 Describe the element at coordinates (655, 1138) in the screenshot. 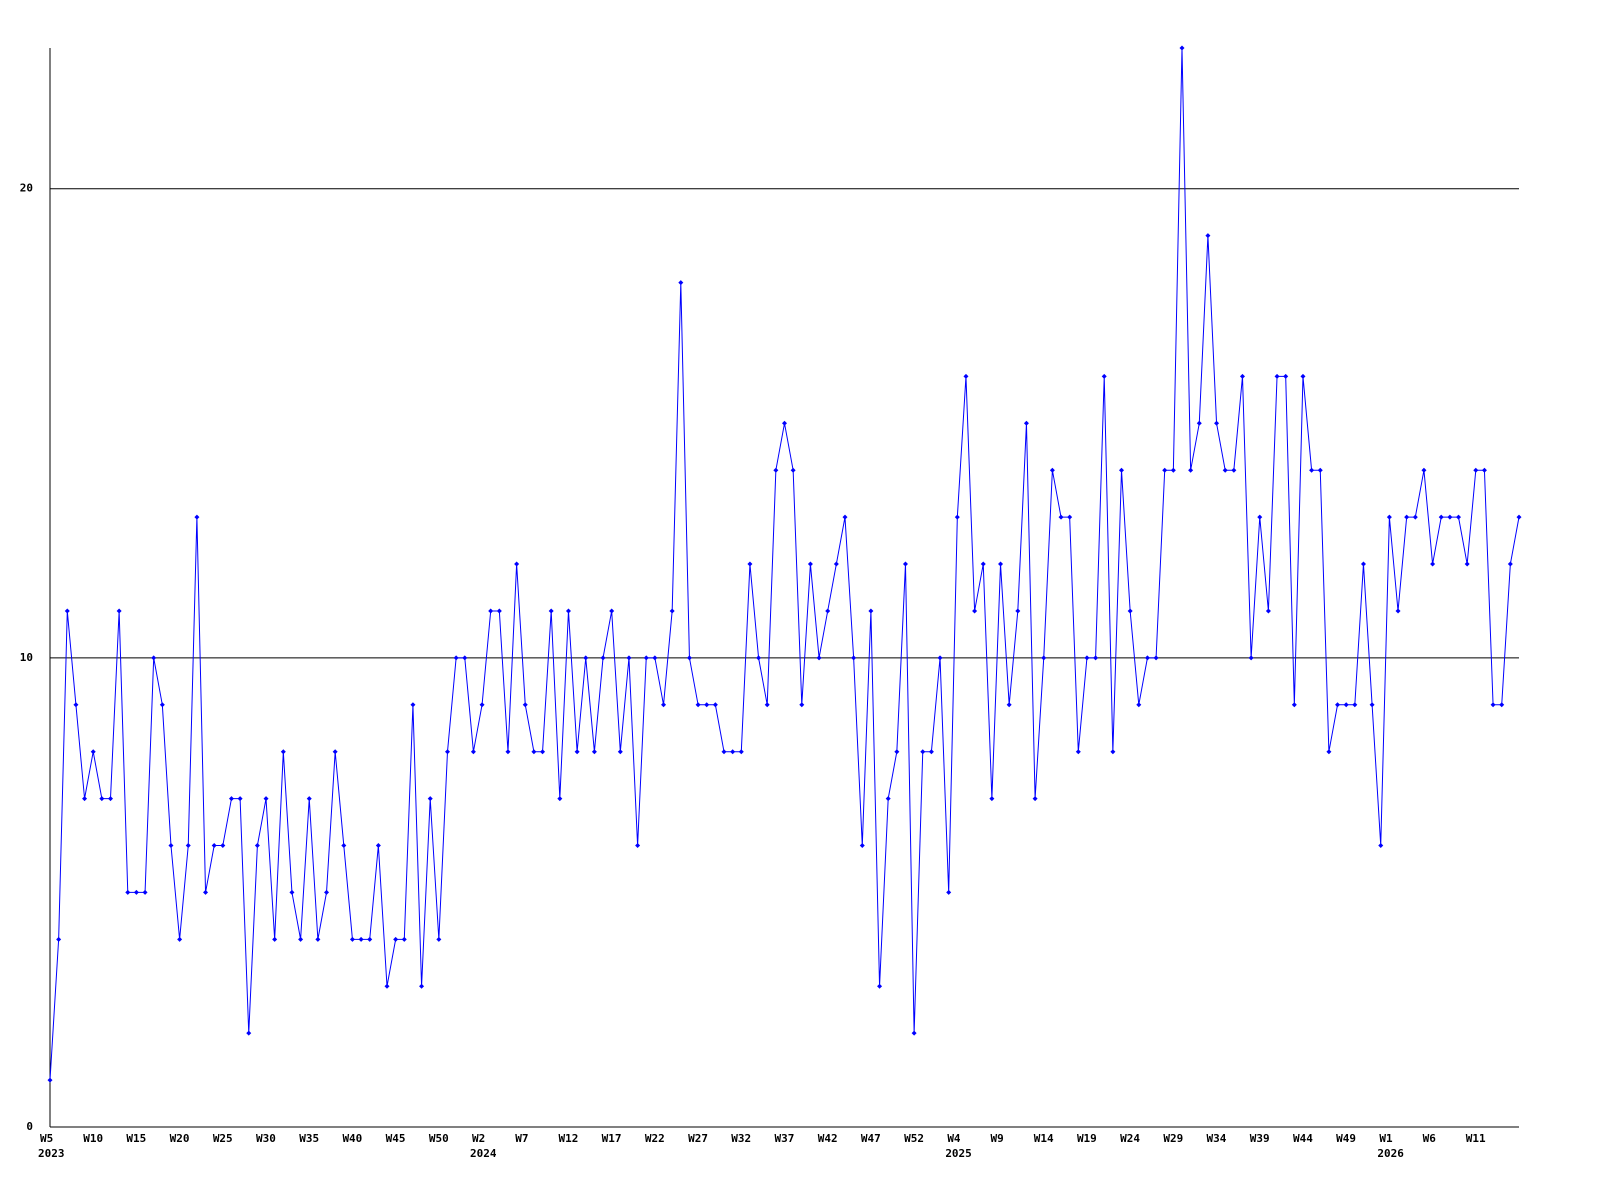

I see `x-tick-label: W22` at that location.